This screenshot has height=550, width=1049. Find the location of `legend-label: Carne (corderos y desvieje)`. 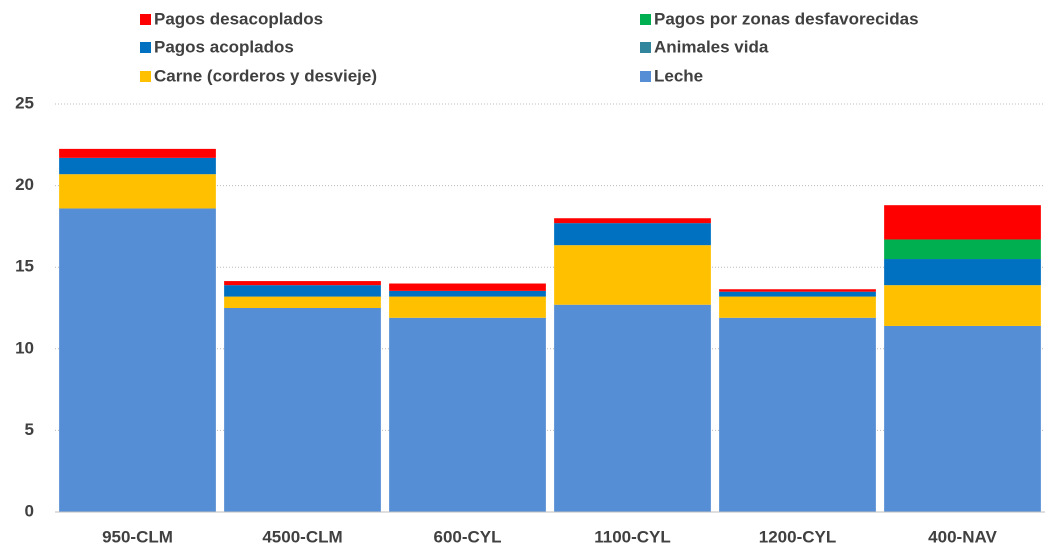

legend-label: Carne (corderos y desvieje) is located at coordinates (265, 75).